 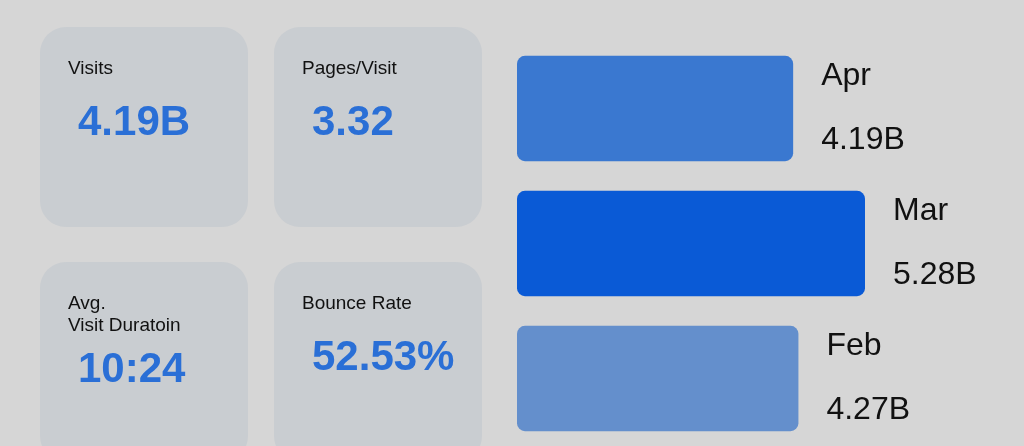 What do you see at coordinates (854, 344) in the screenshot?
I see `y-tick-label: Feb` at bounding box center [854, 344].